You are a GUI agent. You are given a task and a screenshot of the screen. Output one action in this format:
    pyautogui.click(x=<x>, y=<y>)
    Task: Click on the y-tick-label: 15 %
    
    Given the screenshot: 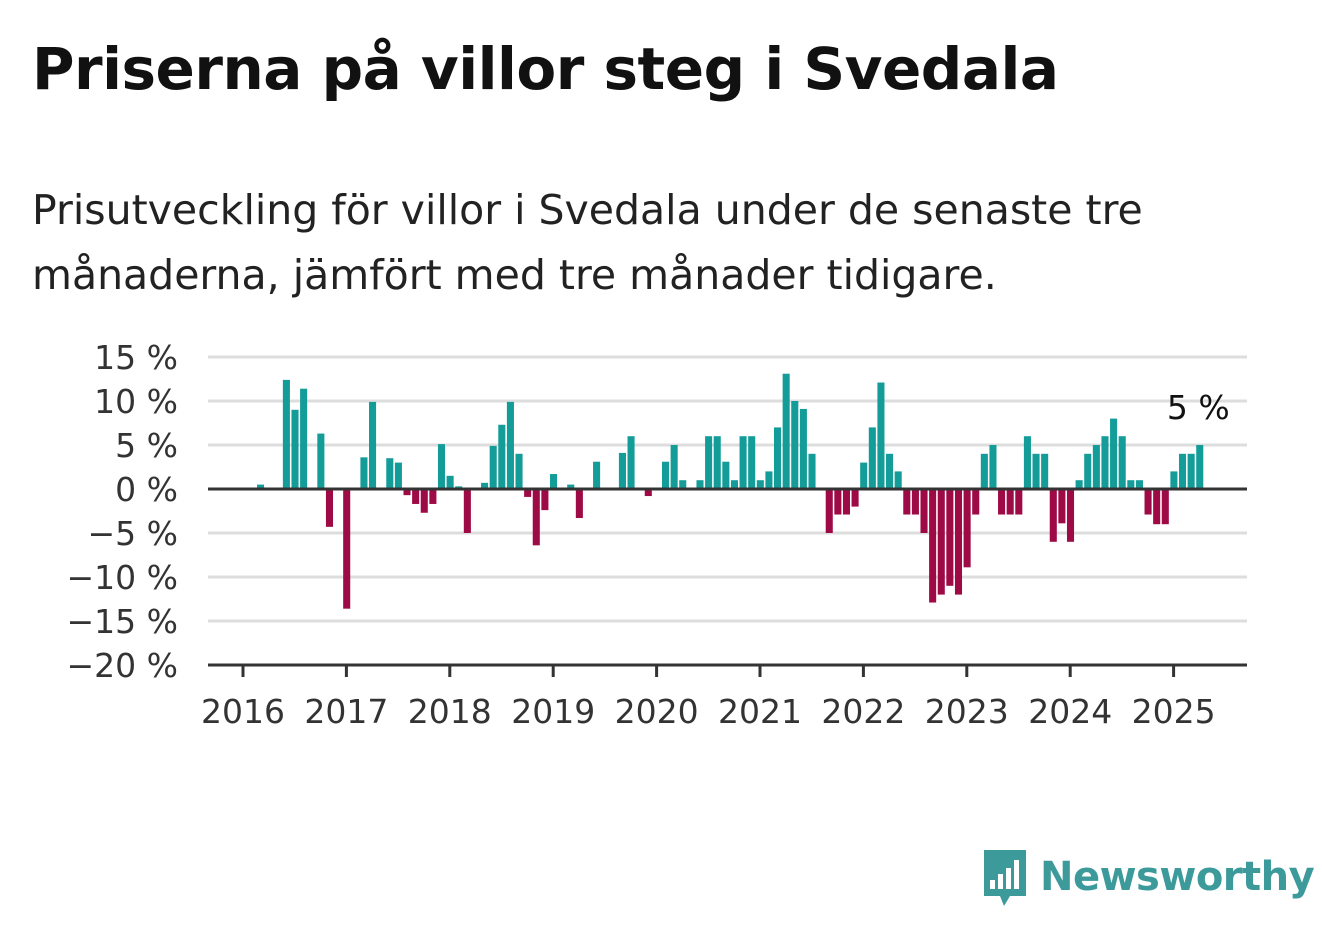 What is the action you would take?
    pyautogui.click(x=136, y=357)
    